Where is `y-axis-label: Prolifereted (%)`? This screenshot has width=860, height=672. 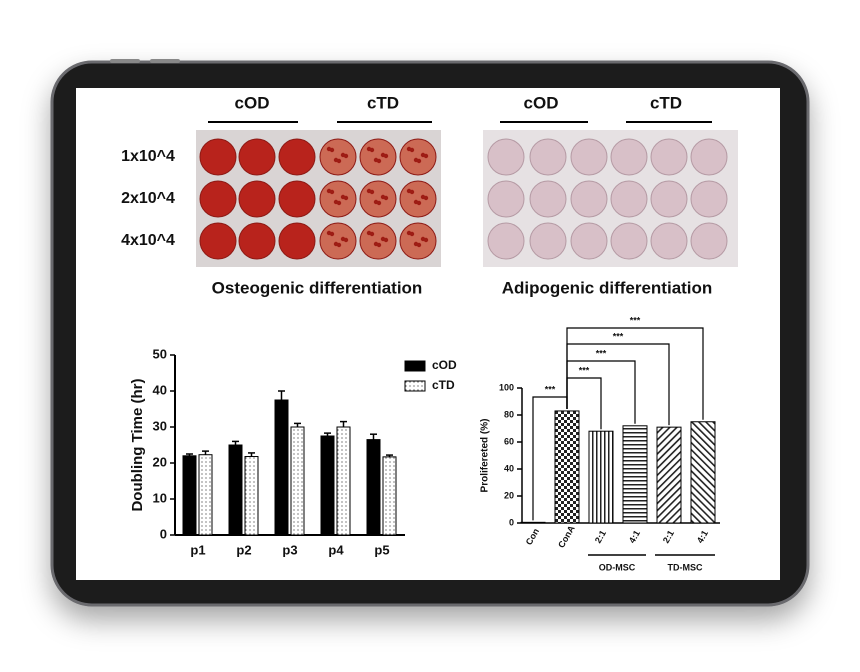
y-axis-label: Prolifereted (%) is located at coordinates (485, 456).